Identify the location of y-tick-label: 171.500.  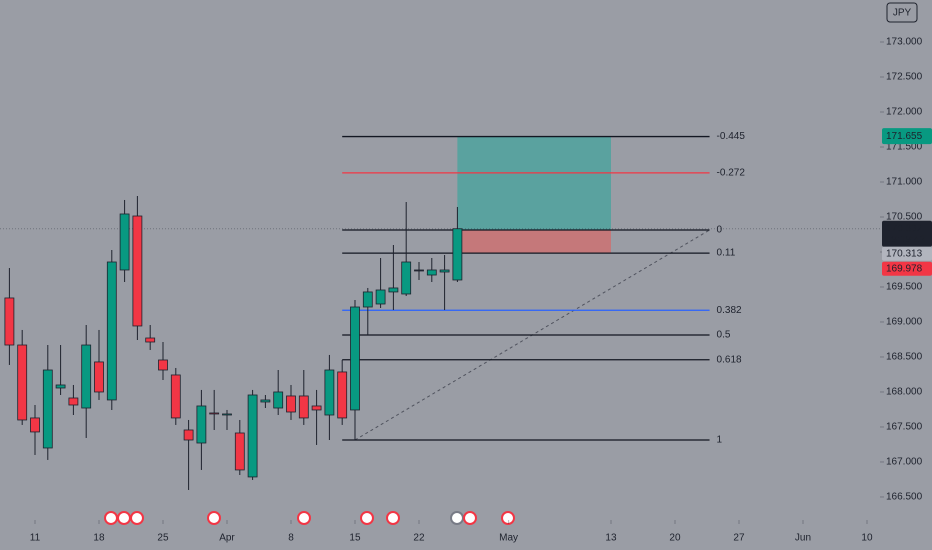
(904, 147).